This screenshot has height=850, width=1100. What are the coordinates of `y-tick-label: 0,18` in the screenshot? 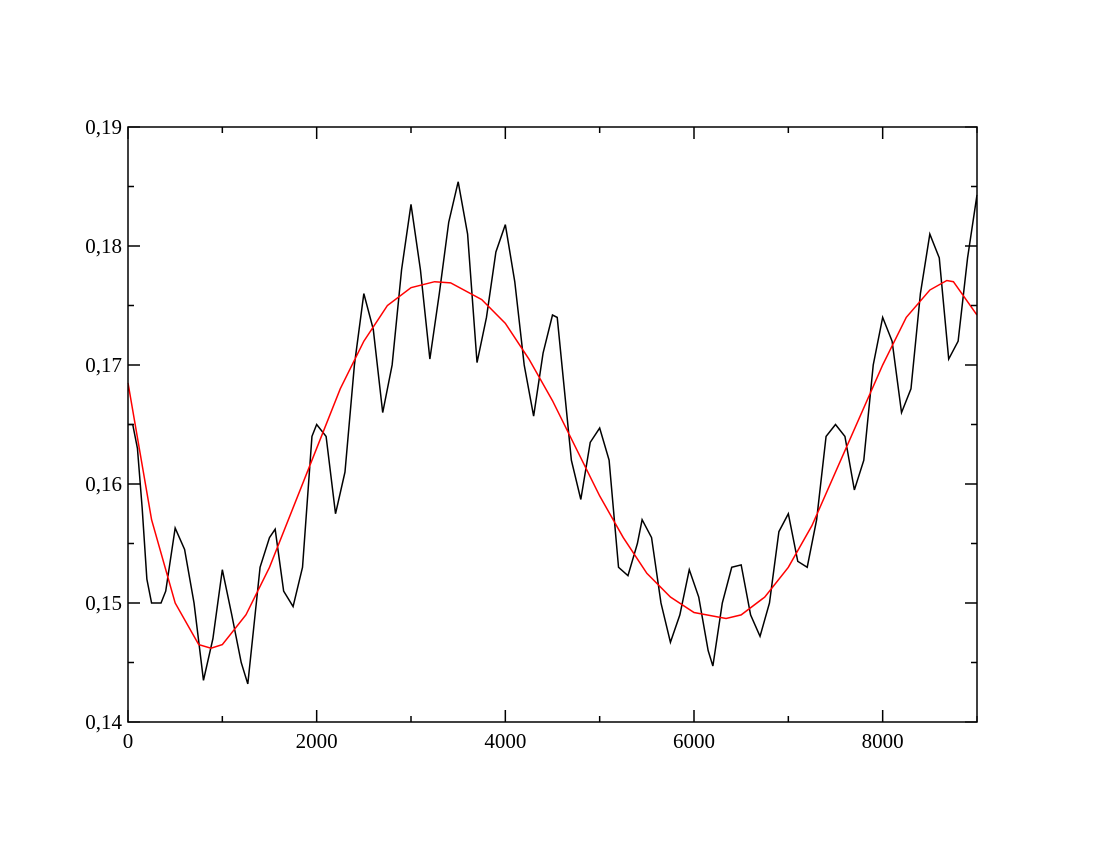 It's located at (103, 246).